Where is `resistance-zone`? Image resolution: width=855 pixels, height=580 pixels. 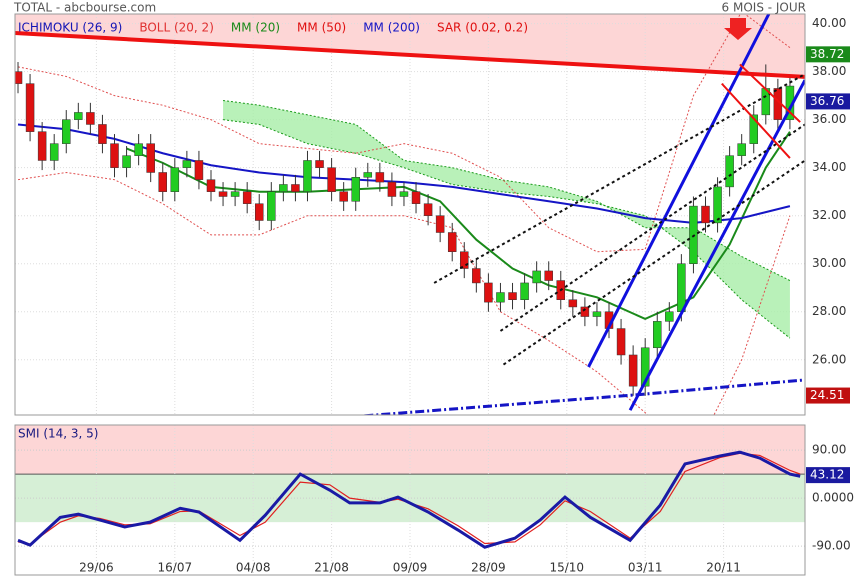
resistance-zone is located at coordinates (410, 45).